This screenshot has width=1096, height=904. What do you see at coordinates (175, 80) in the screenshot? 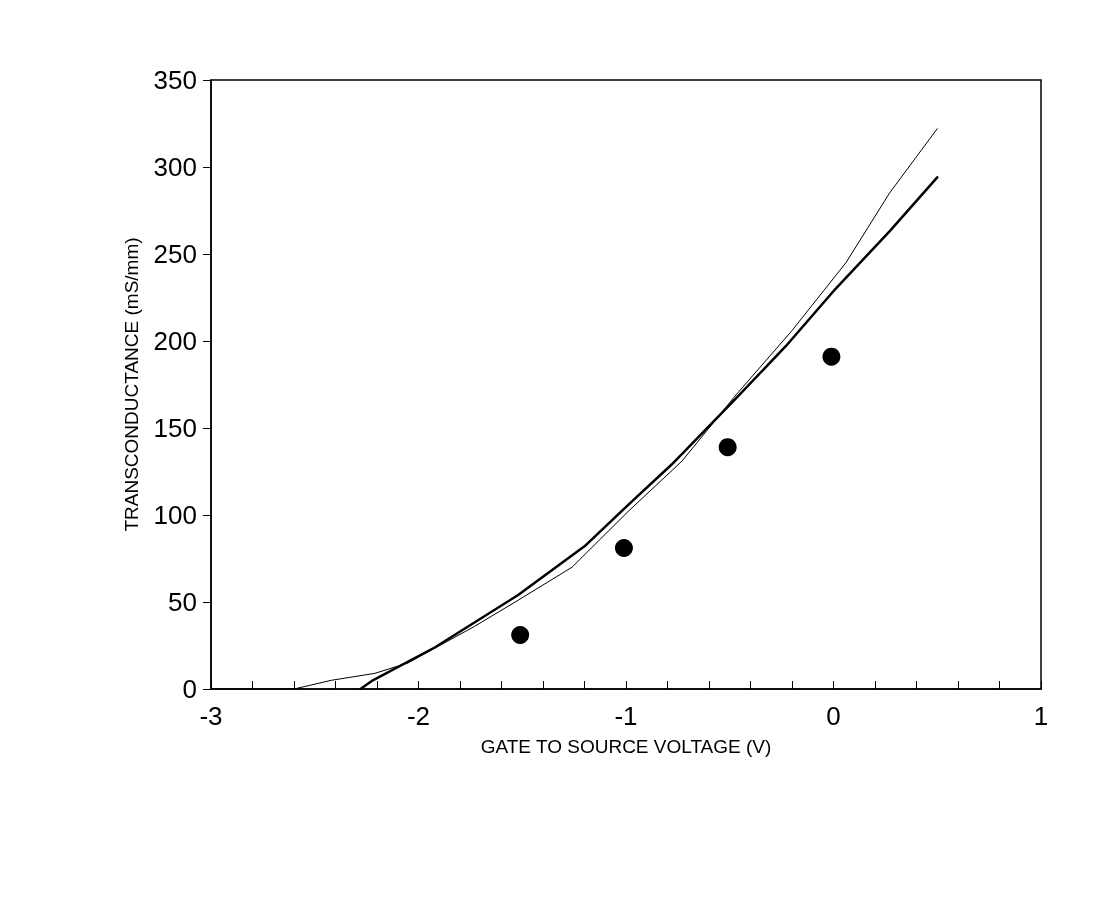
I see `y-tick-label: 350` at bounding box center [175, 80].